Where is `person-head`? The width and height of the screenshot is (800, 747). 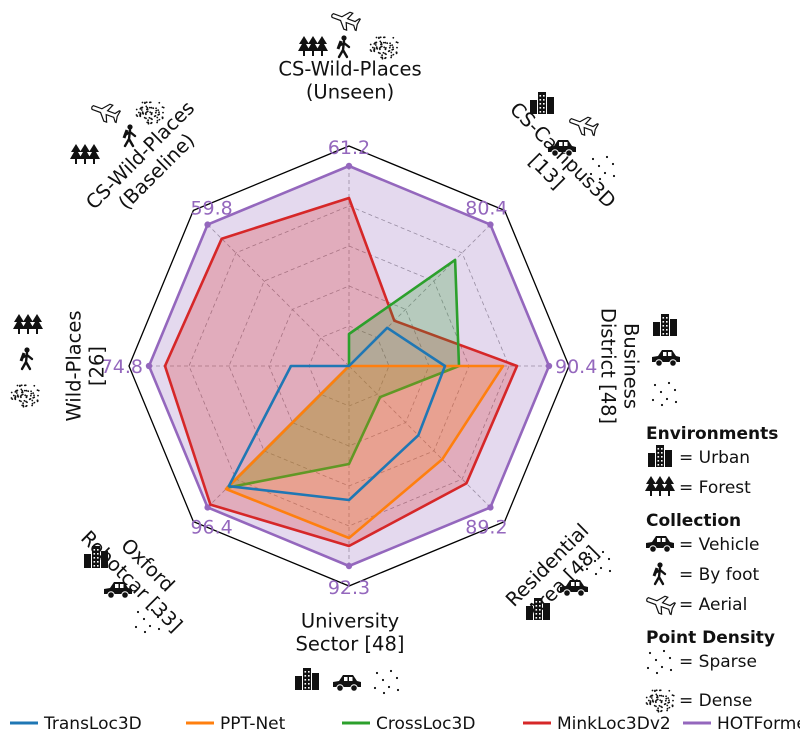
person-head is located at coordinates (130, 127).